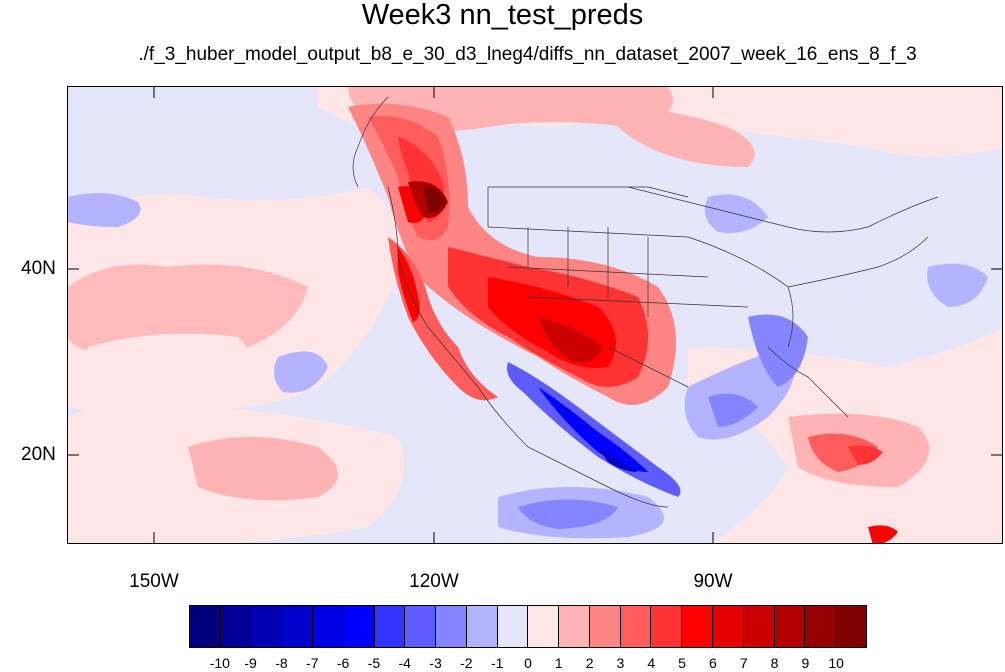 The image size is (1005, 672). Describe the element at coordinates (528, 663) in the screenshot. I see `colorbar-tick-label: 0` at that location.